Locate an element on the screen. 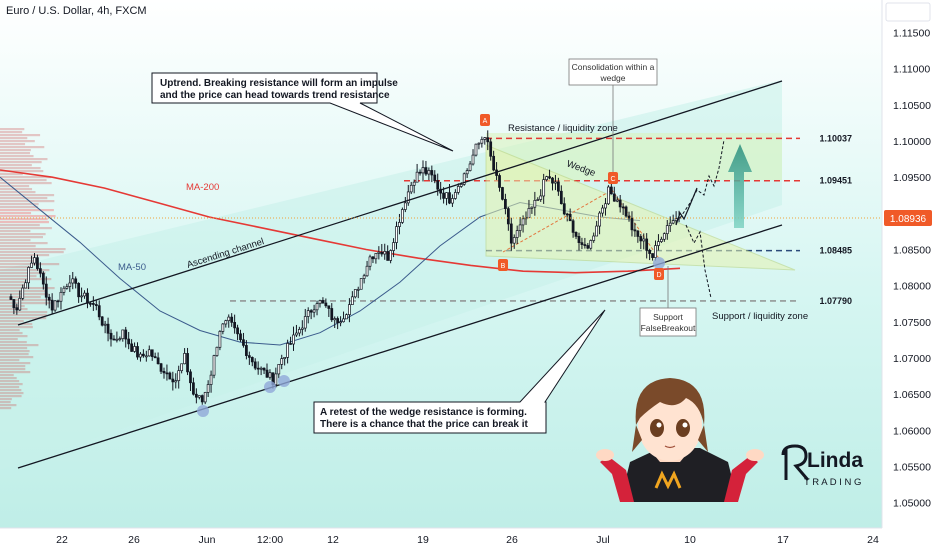 The width and height of the screenshot is (932, 550). svg-text: C is located at coordinates (612, 179).